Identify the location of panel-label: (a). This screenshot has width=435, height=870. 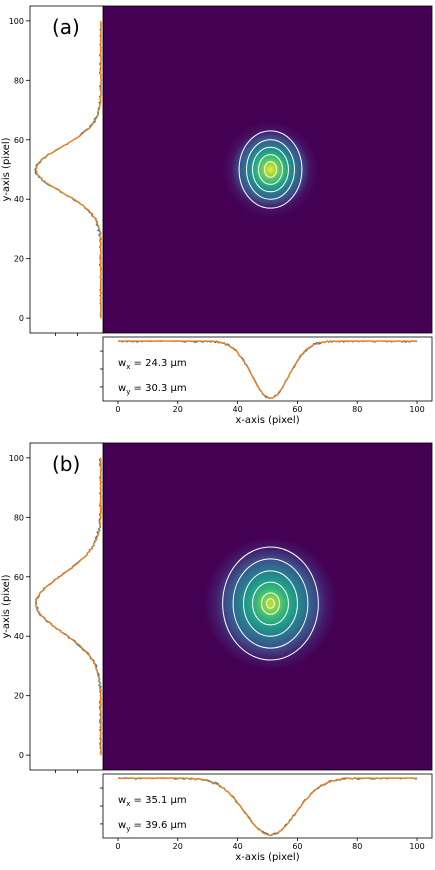
(66, 27).